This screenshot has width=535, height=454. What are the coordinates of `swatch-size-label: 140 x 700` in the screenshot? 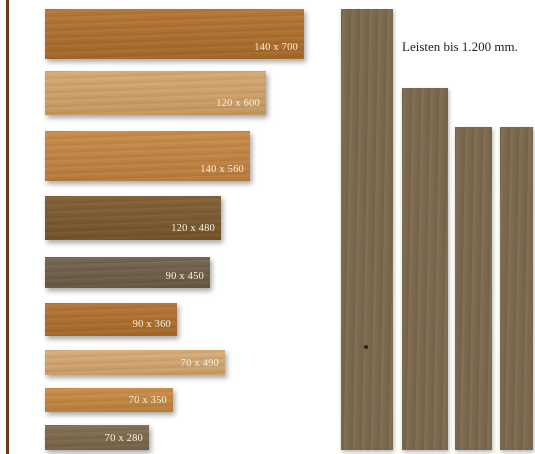 It's located at (276, 47).